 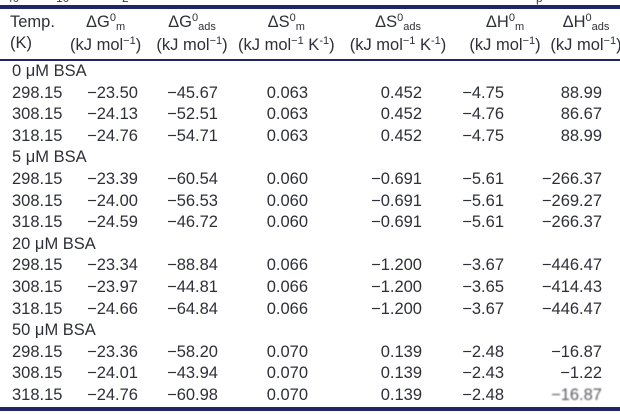 I want to click on data-row: 308.15 −24.13 −52.51 0.063 0.452 −4.76 86.67, so click(x=310, y=115).